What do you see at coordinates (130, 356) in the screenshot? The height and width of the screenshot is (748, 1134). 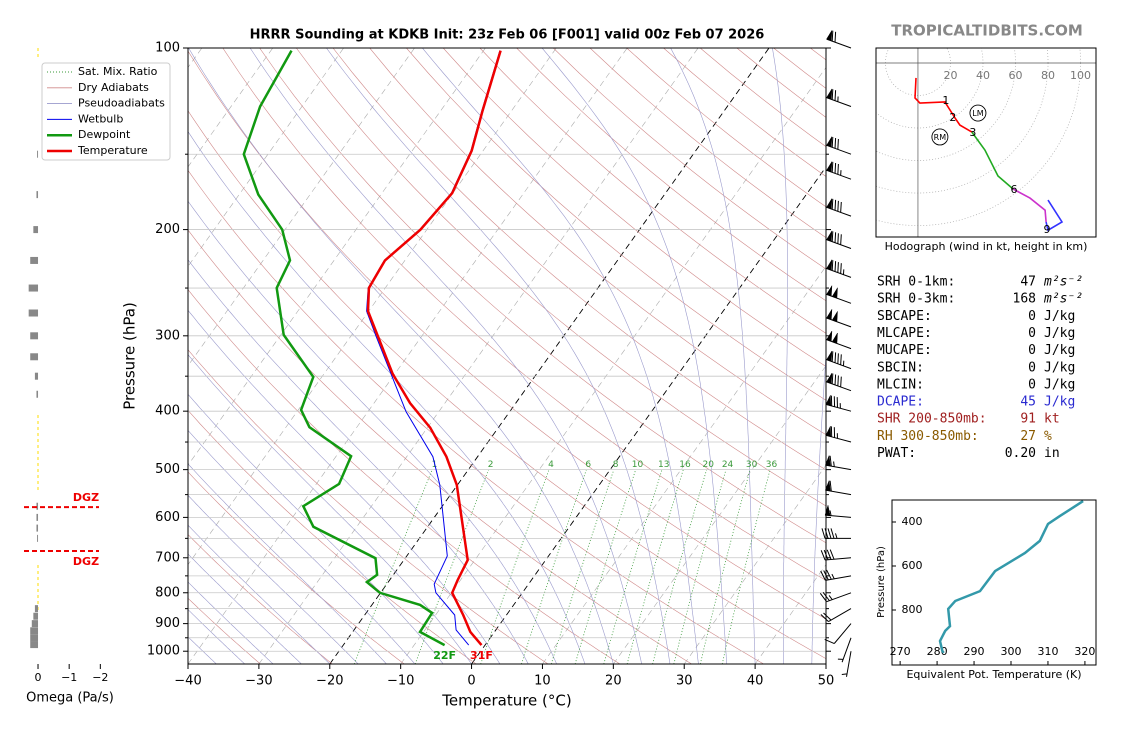 I see `y-axis-label: Pressure (hPa)` at bounding box center [130, 356].